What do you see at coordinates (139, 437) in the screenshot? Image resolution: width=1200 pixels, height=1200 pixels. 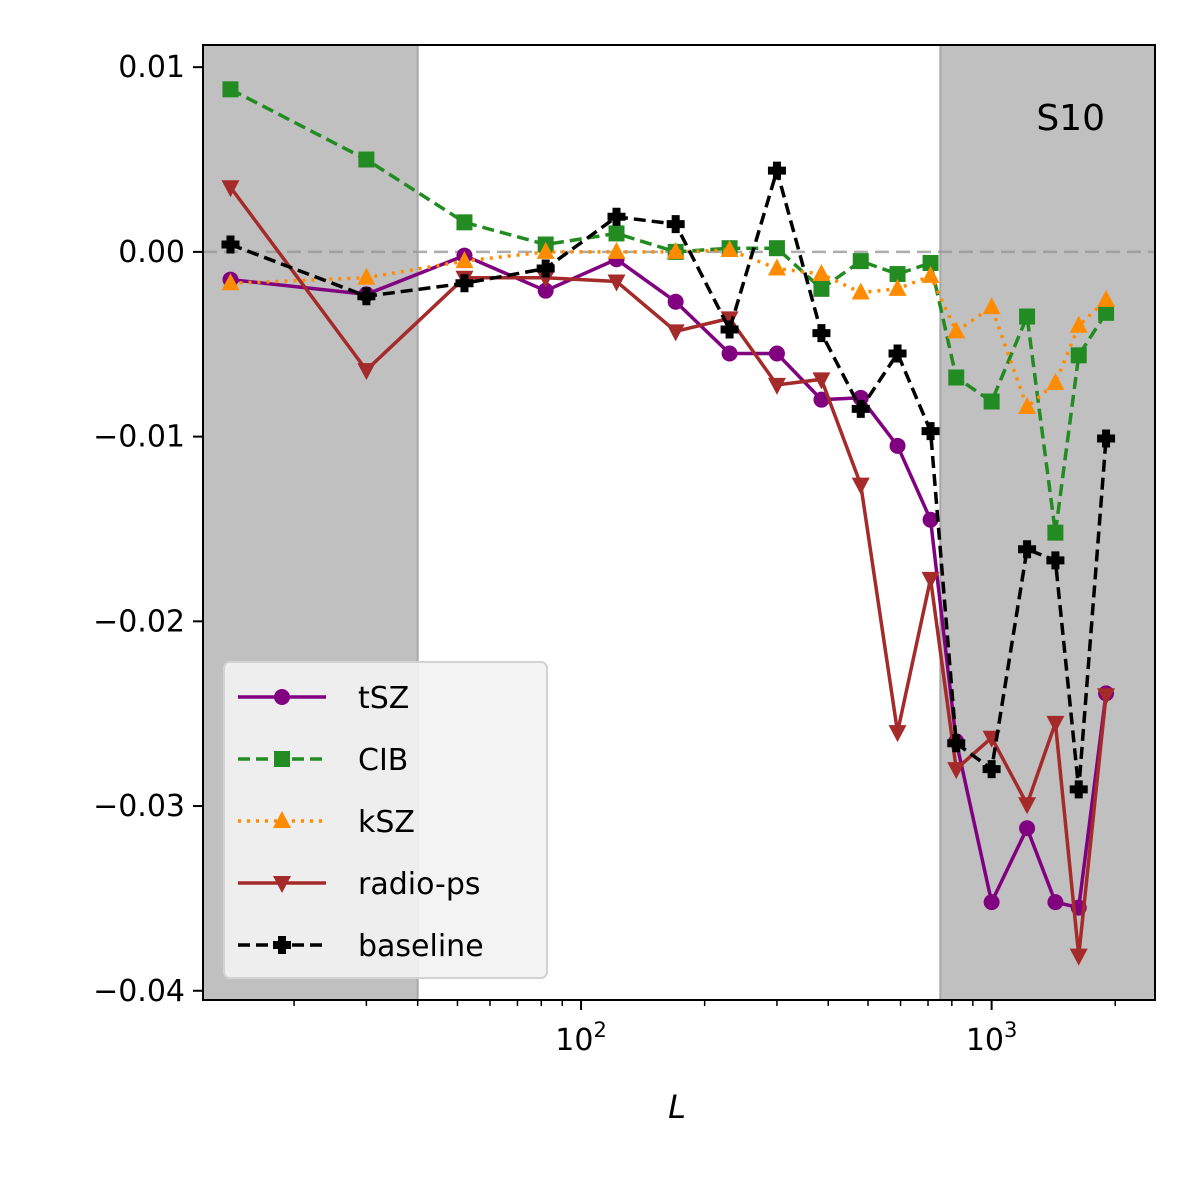 I see `y-tick-label: −0.01` at bounding box center [139, 437].